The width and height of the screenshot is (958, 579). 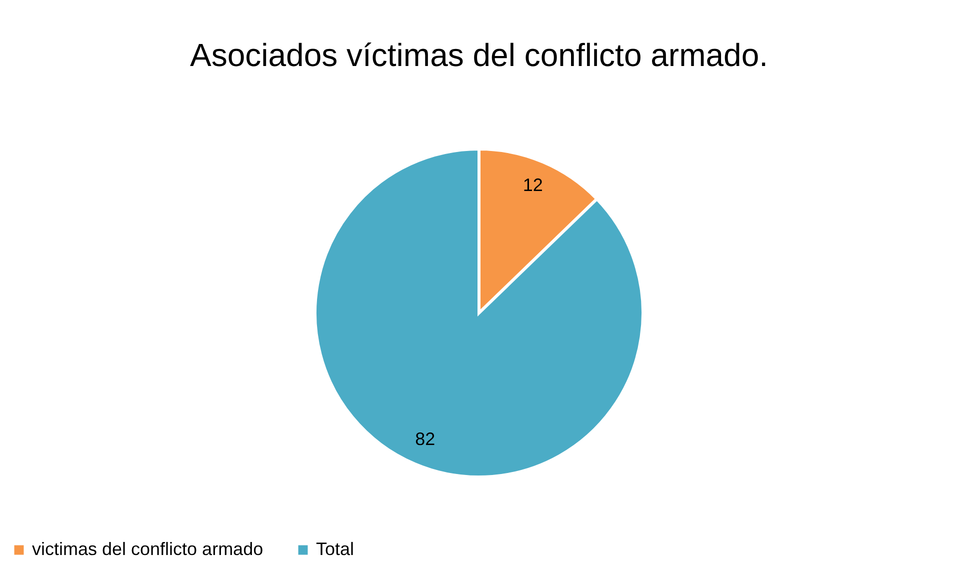 I want to click on data-label: 12, so click(x=532, y=184).